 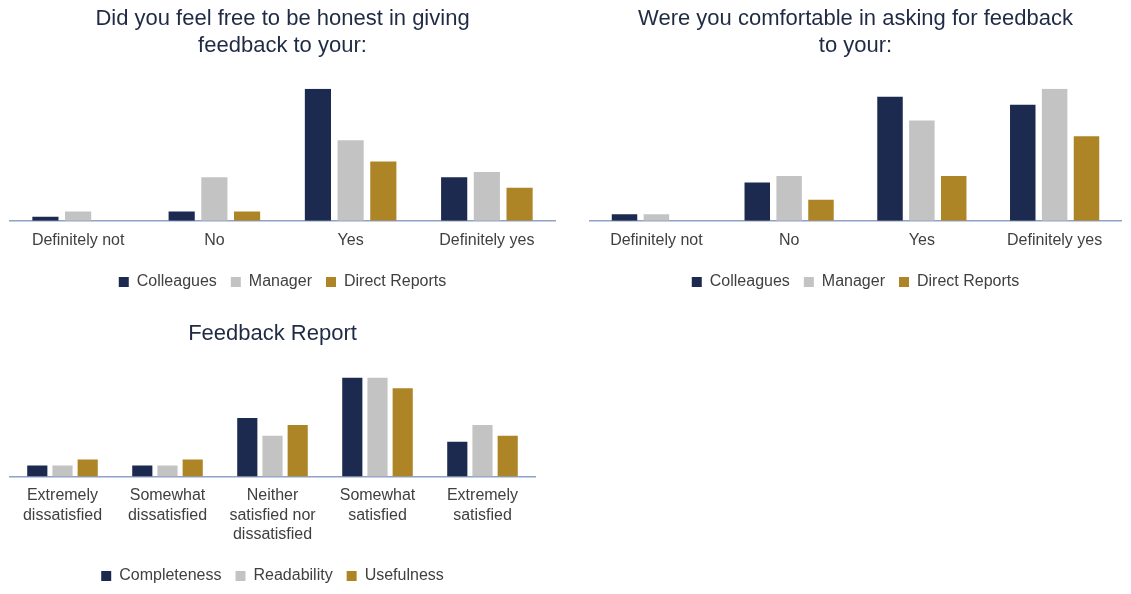 I want to click on legend-label: Completeness, so click(x=170, y=575).